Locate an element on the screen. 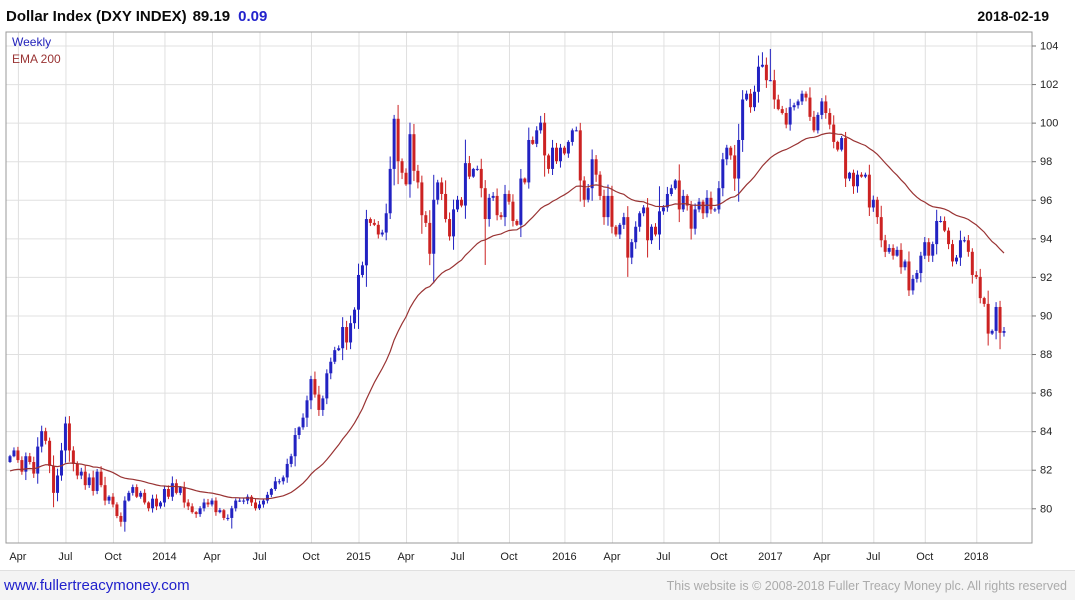  legend-ema200: EMA 200 is located at coordinates (36, 59).